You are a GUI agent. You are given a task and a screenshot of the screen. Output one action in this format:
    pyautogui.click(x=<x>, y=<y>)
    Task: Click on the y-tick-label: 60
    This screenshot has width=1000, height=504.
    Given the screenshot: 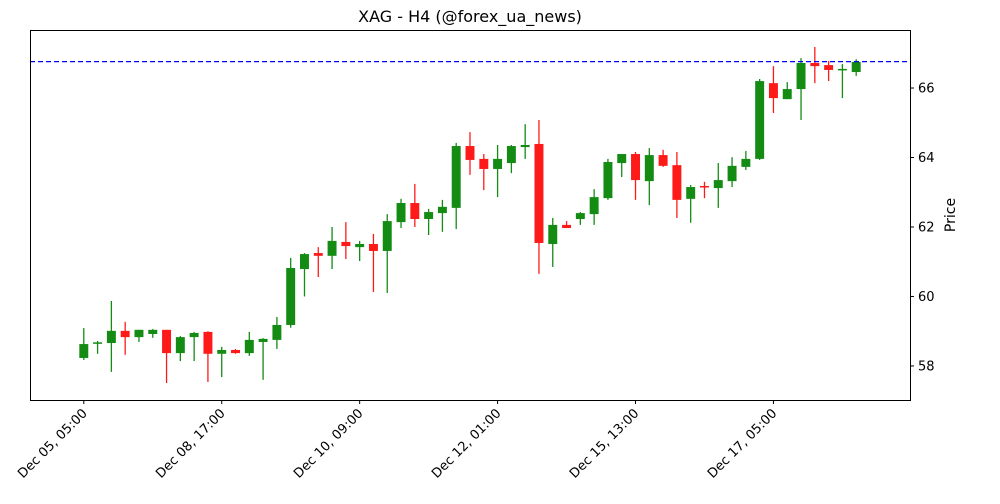 What is the action you would take?
    pyautogui.click(x=926, y=297)
    